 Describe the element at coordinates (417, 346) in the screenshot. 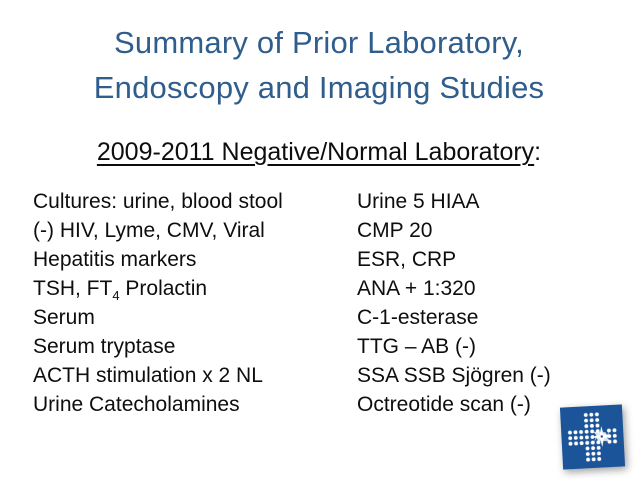

I see `lab-item: TTG – AB (-)` at that location.